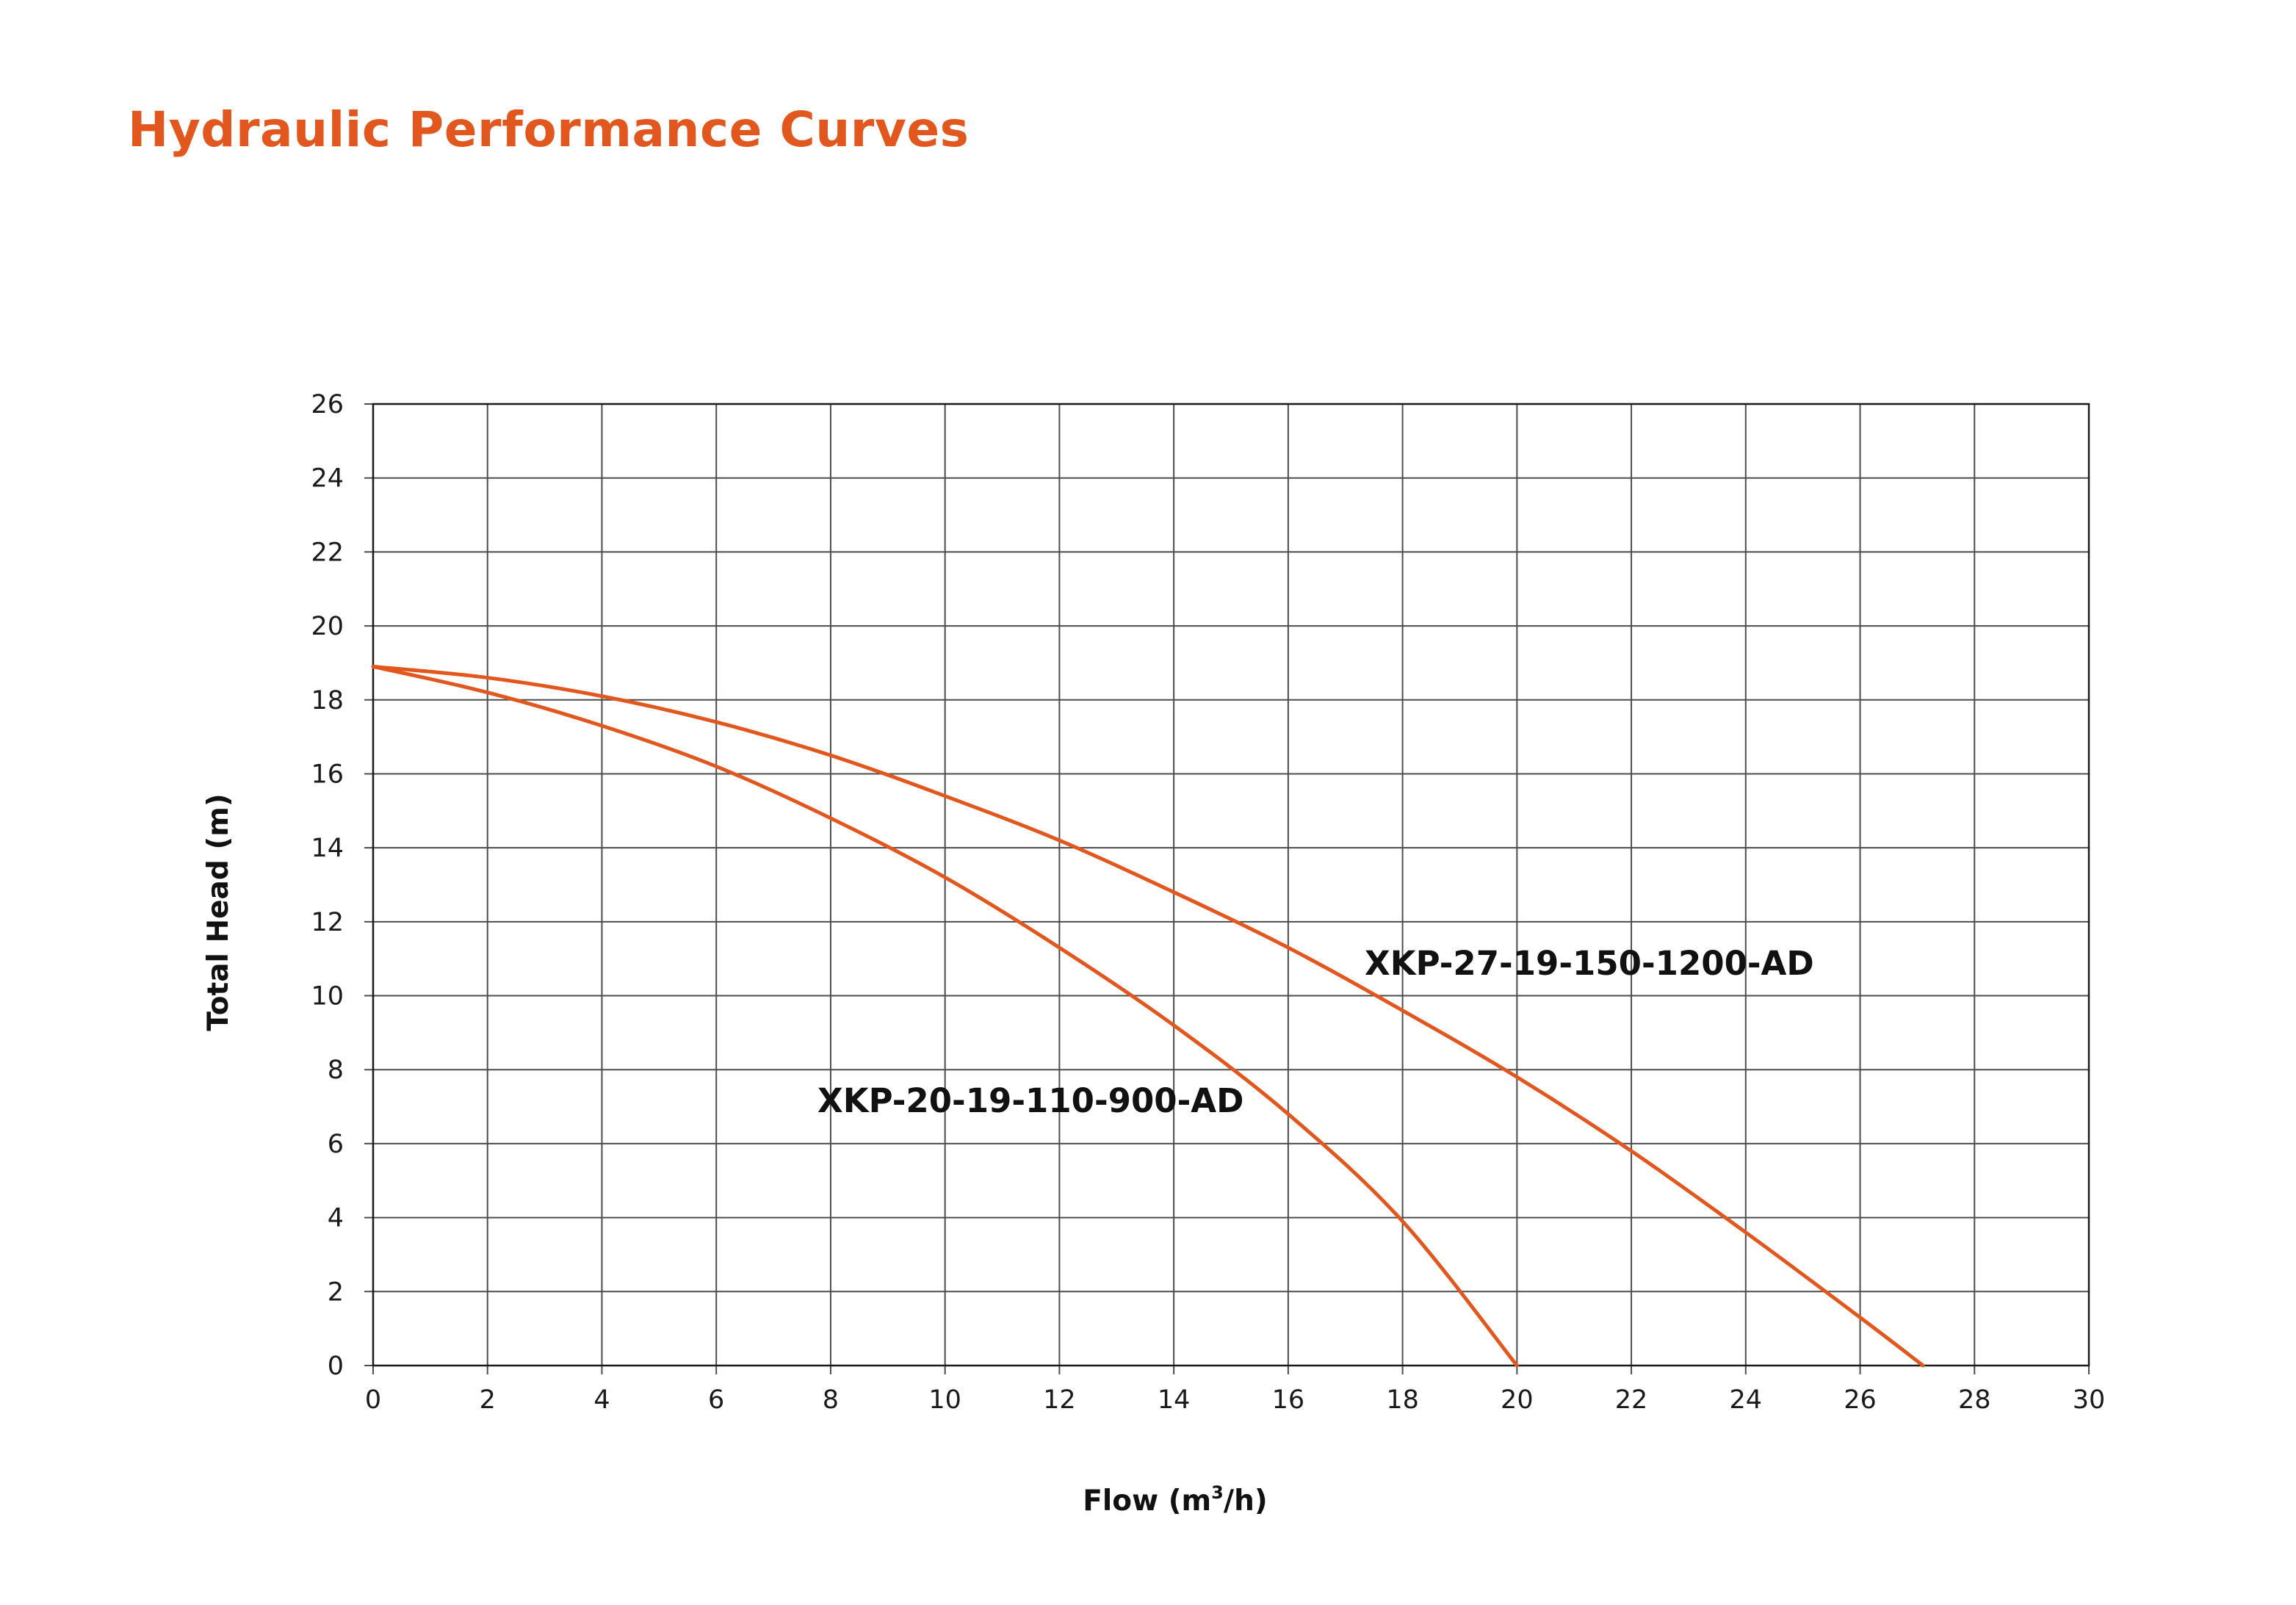 The height and width of the screenshot is (1605, 2296). Describe the element at coordinates (327, 848) in the screenshot. I see `y-tick-label: 14` at that location.